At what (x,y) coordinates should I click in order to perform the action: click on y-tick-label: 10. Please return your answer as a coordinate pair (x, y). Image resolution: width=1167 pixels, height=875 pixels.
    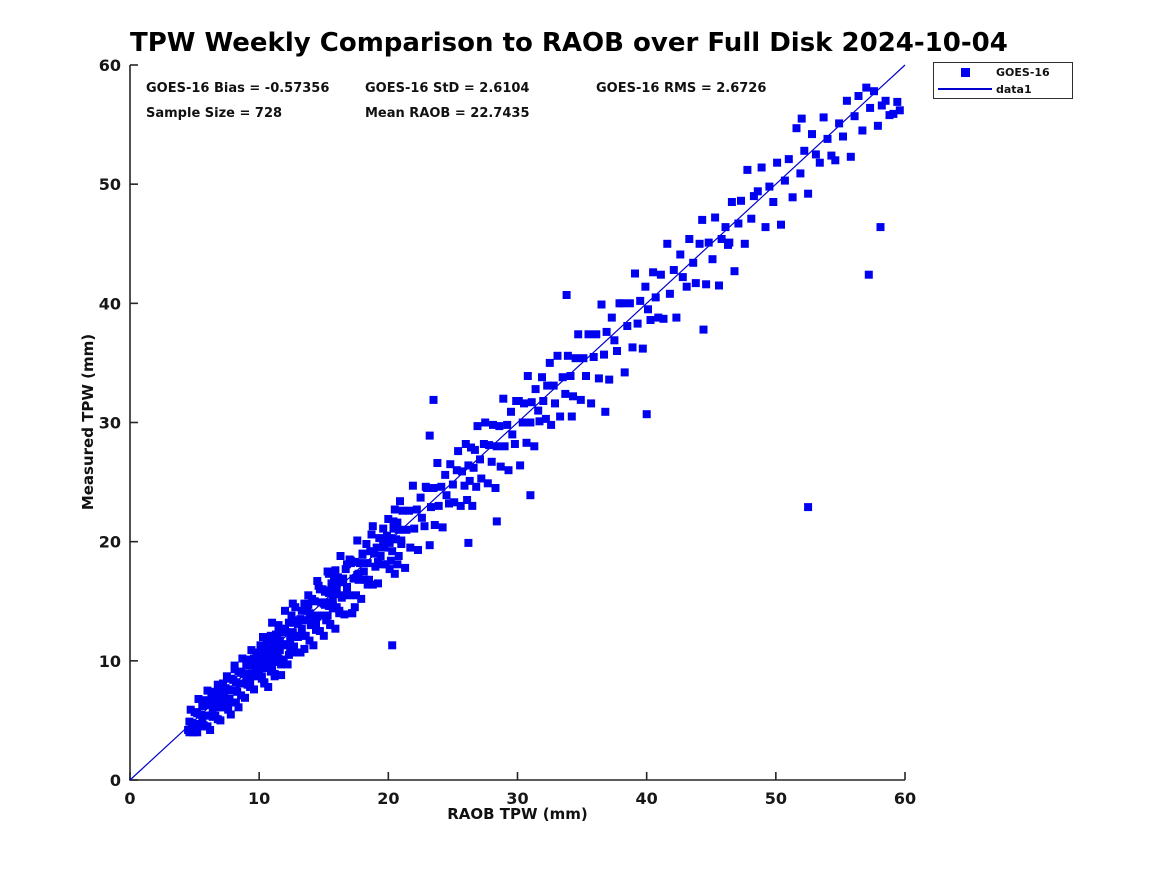
    Looking at the image, I should click on (110, 661).